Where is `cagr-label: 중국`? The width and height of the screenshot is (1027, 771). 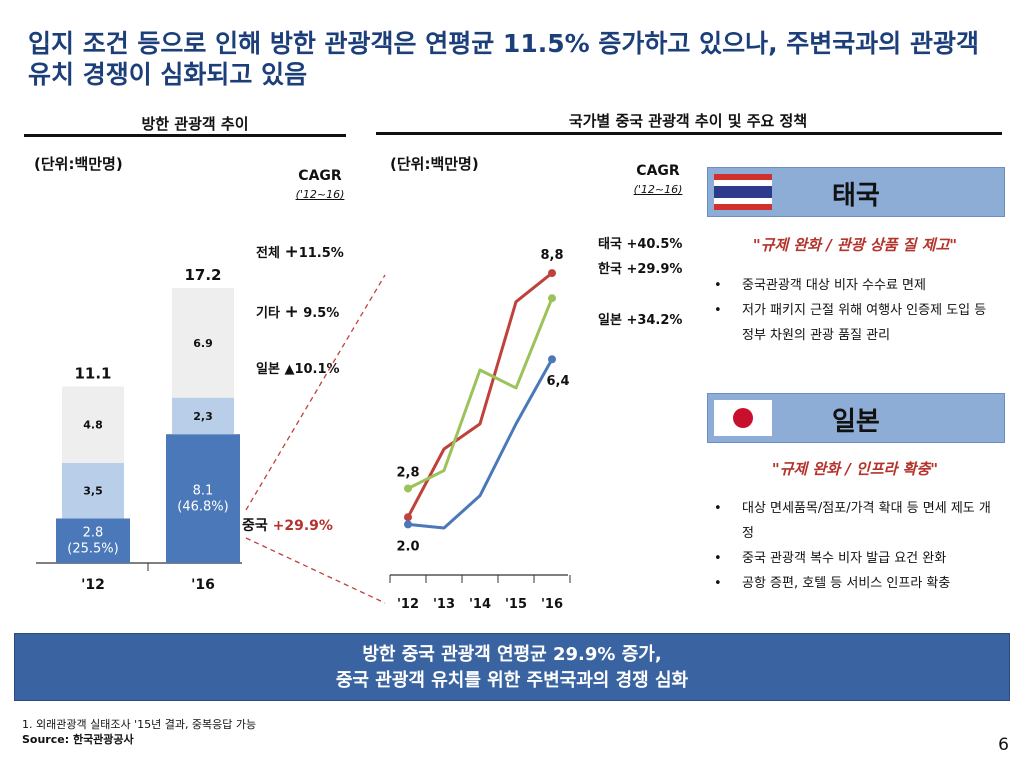 cagr-label: 중국 is located at coordinates (255, 526).